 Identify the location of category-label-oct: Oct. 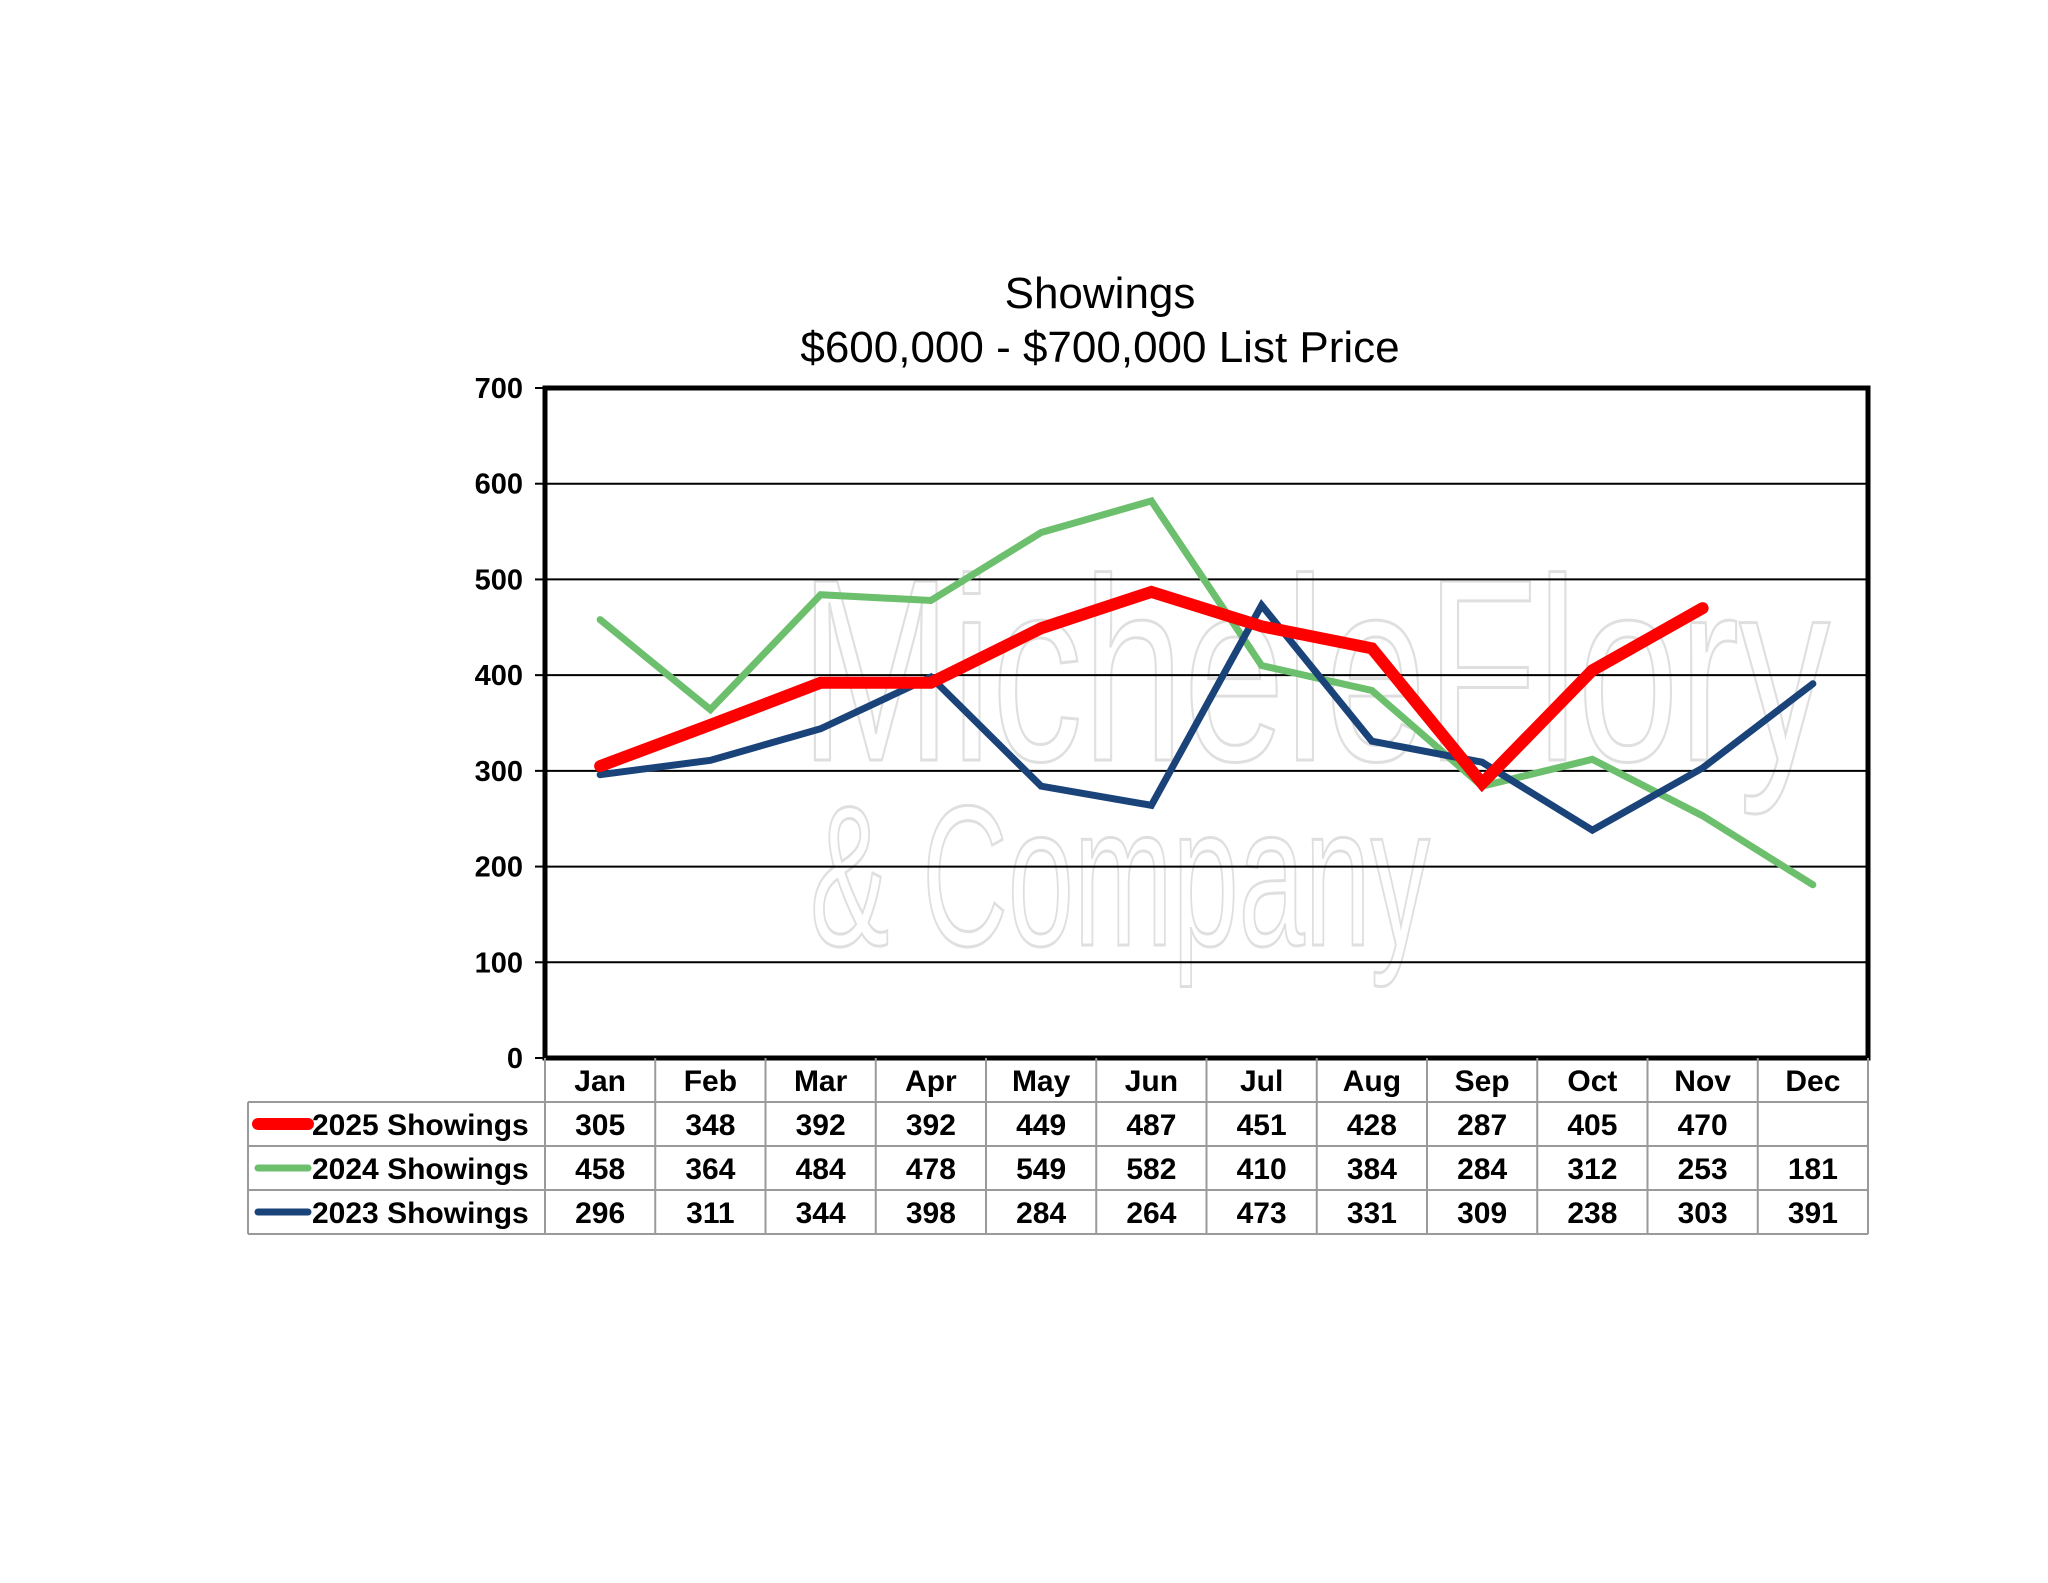
(1592, 1081).